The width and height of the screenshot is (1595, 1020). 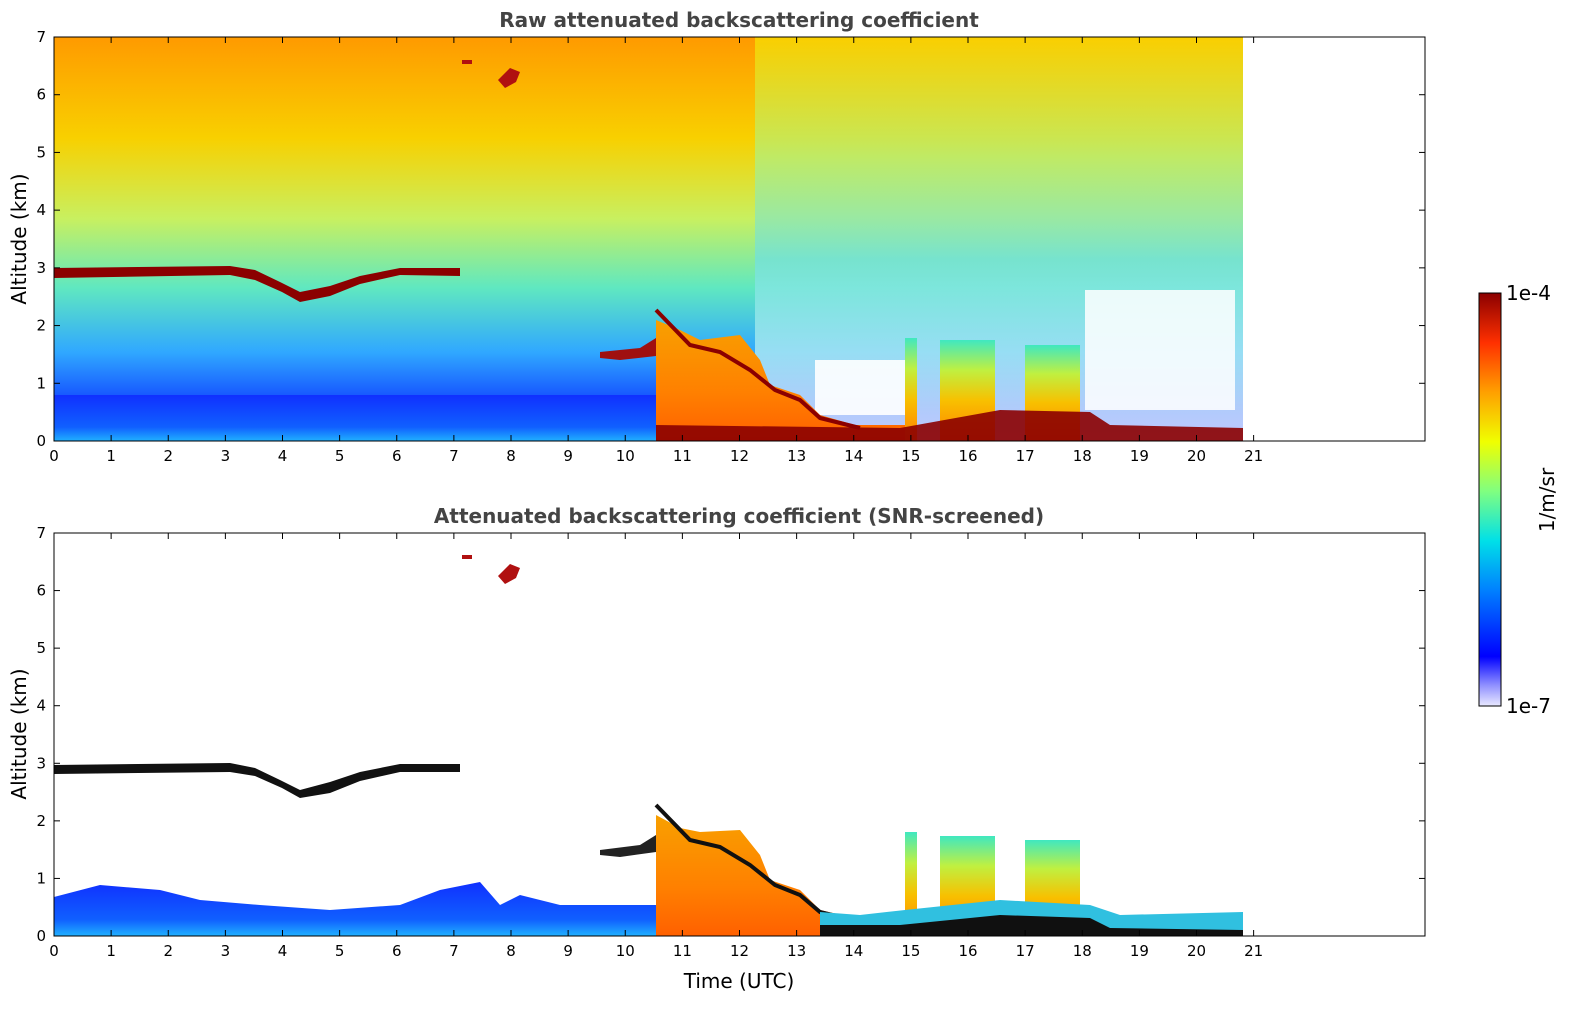 What do you see at coordinates (739, 456) in the screenshot?
I see `panel1-xtick-label: 12` at bounding box center [739, 456].